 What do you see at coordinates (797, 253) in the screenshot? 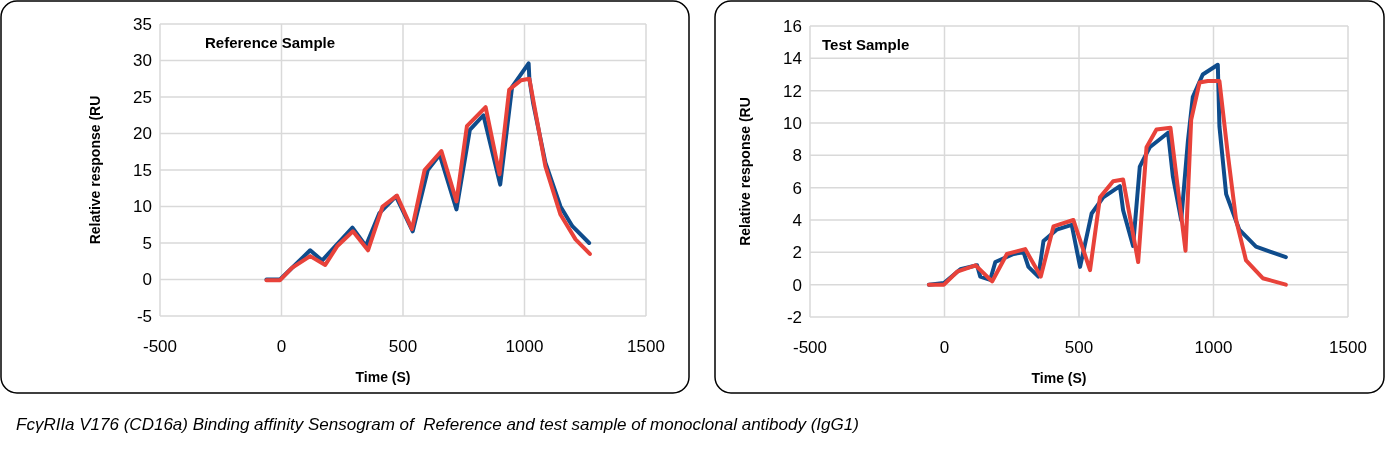
I see `y-tick-label: 2` at bounding box center [797, 253].